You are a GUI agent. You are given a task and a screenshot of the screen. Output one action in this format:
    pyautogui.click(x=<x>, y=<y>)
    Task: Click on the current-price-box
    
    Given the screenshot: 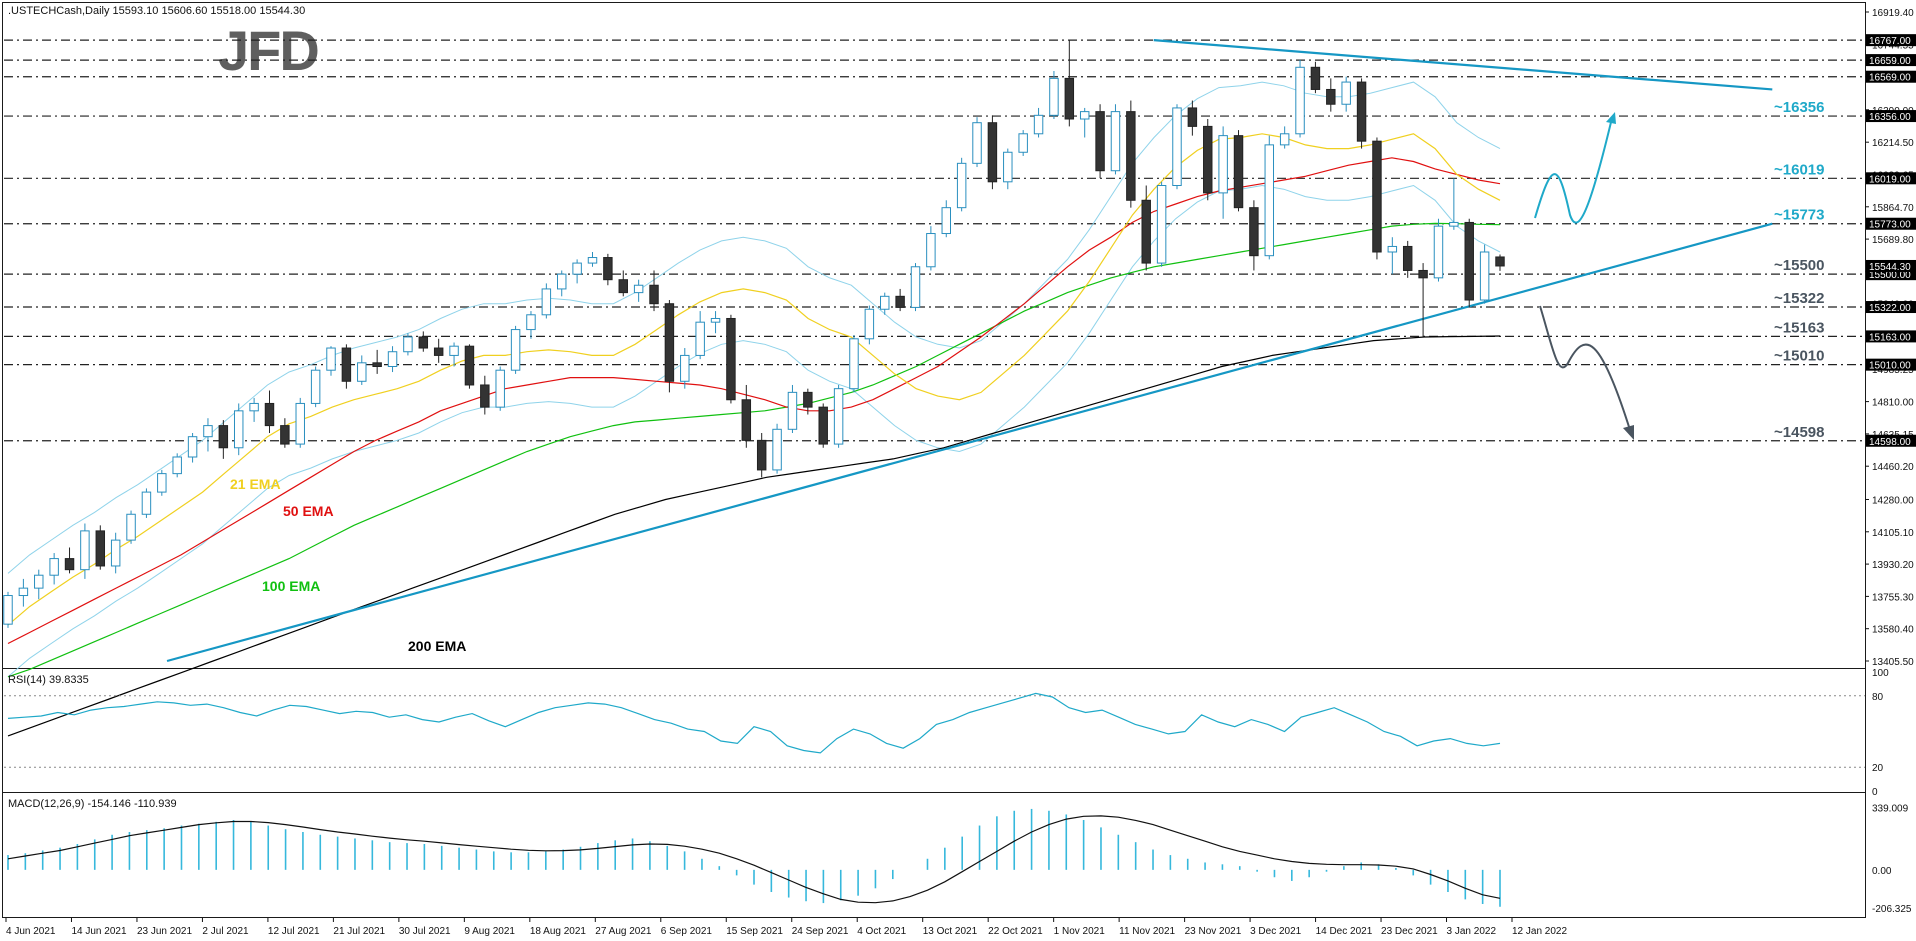 What is the action you would take?
    pyautogui.click(x=1891, y=265)
    